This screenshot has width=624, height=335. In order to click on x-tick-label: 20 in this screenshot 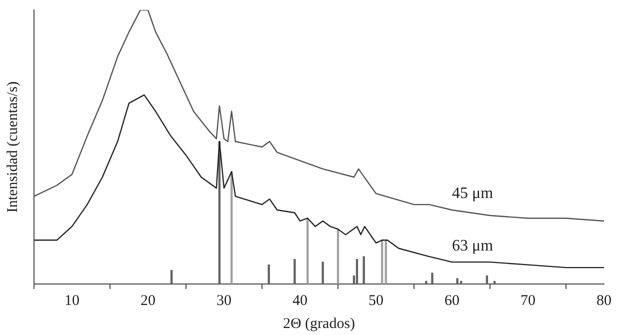, I will do `click(148, 300)`.